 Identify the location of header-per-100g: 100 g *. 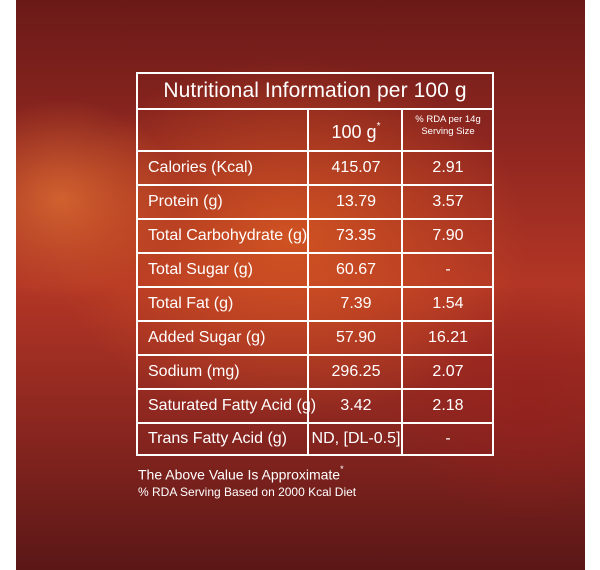
(356, 132).